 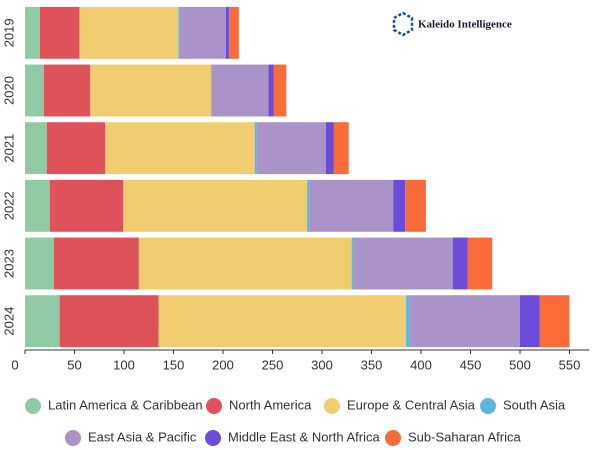 I want to click on x-tick-label: 0, so click(x=14, y=364).